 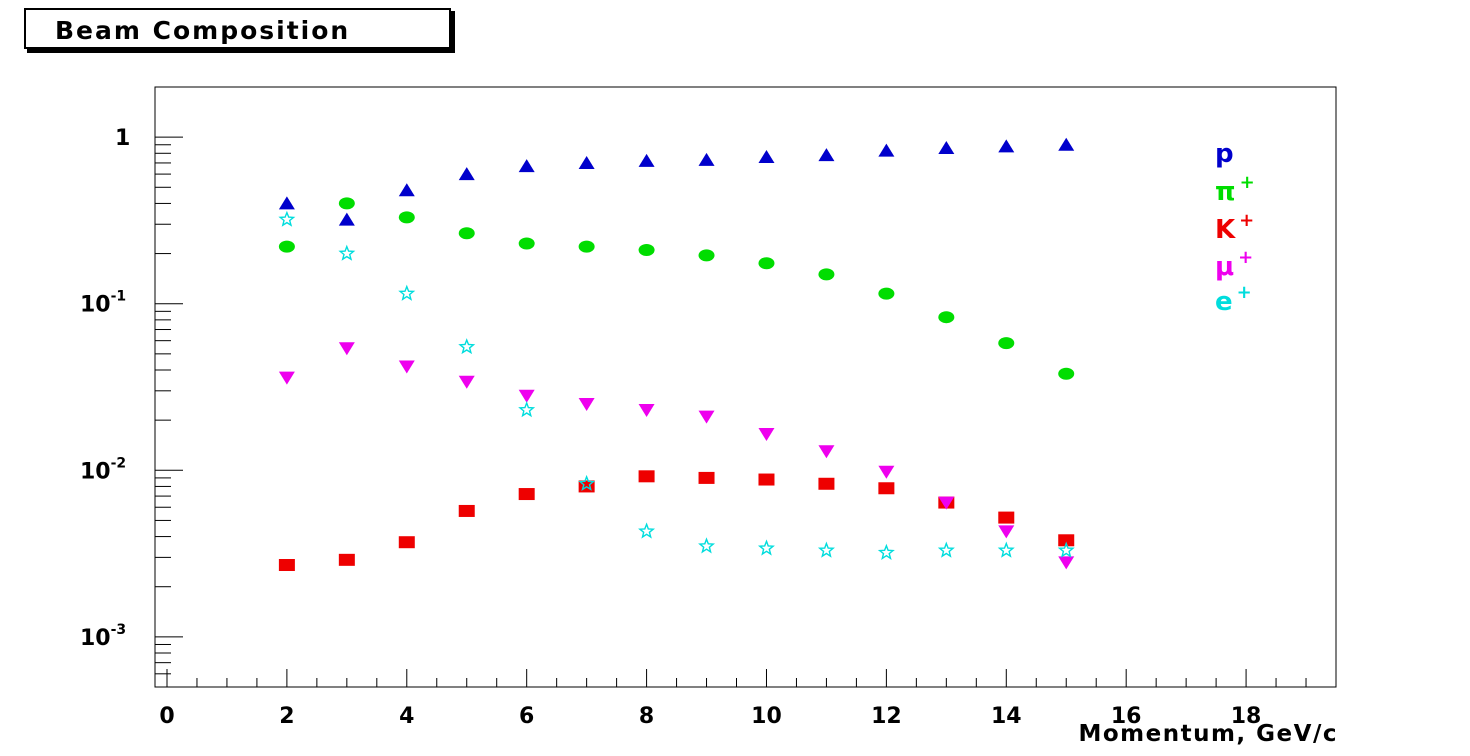 I want to click on x-tick-label: 16, so click(x=1126, y=716).